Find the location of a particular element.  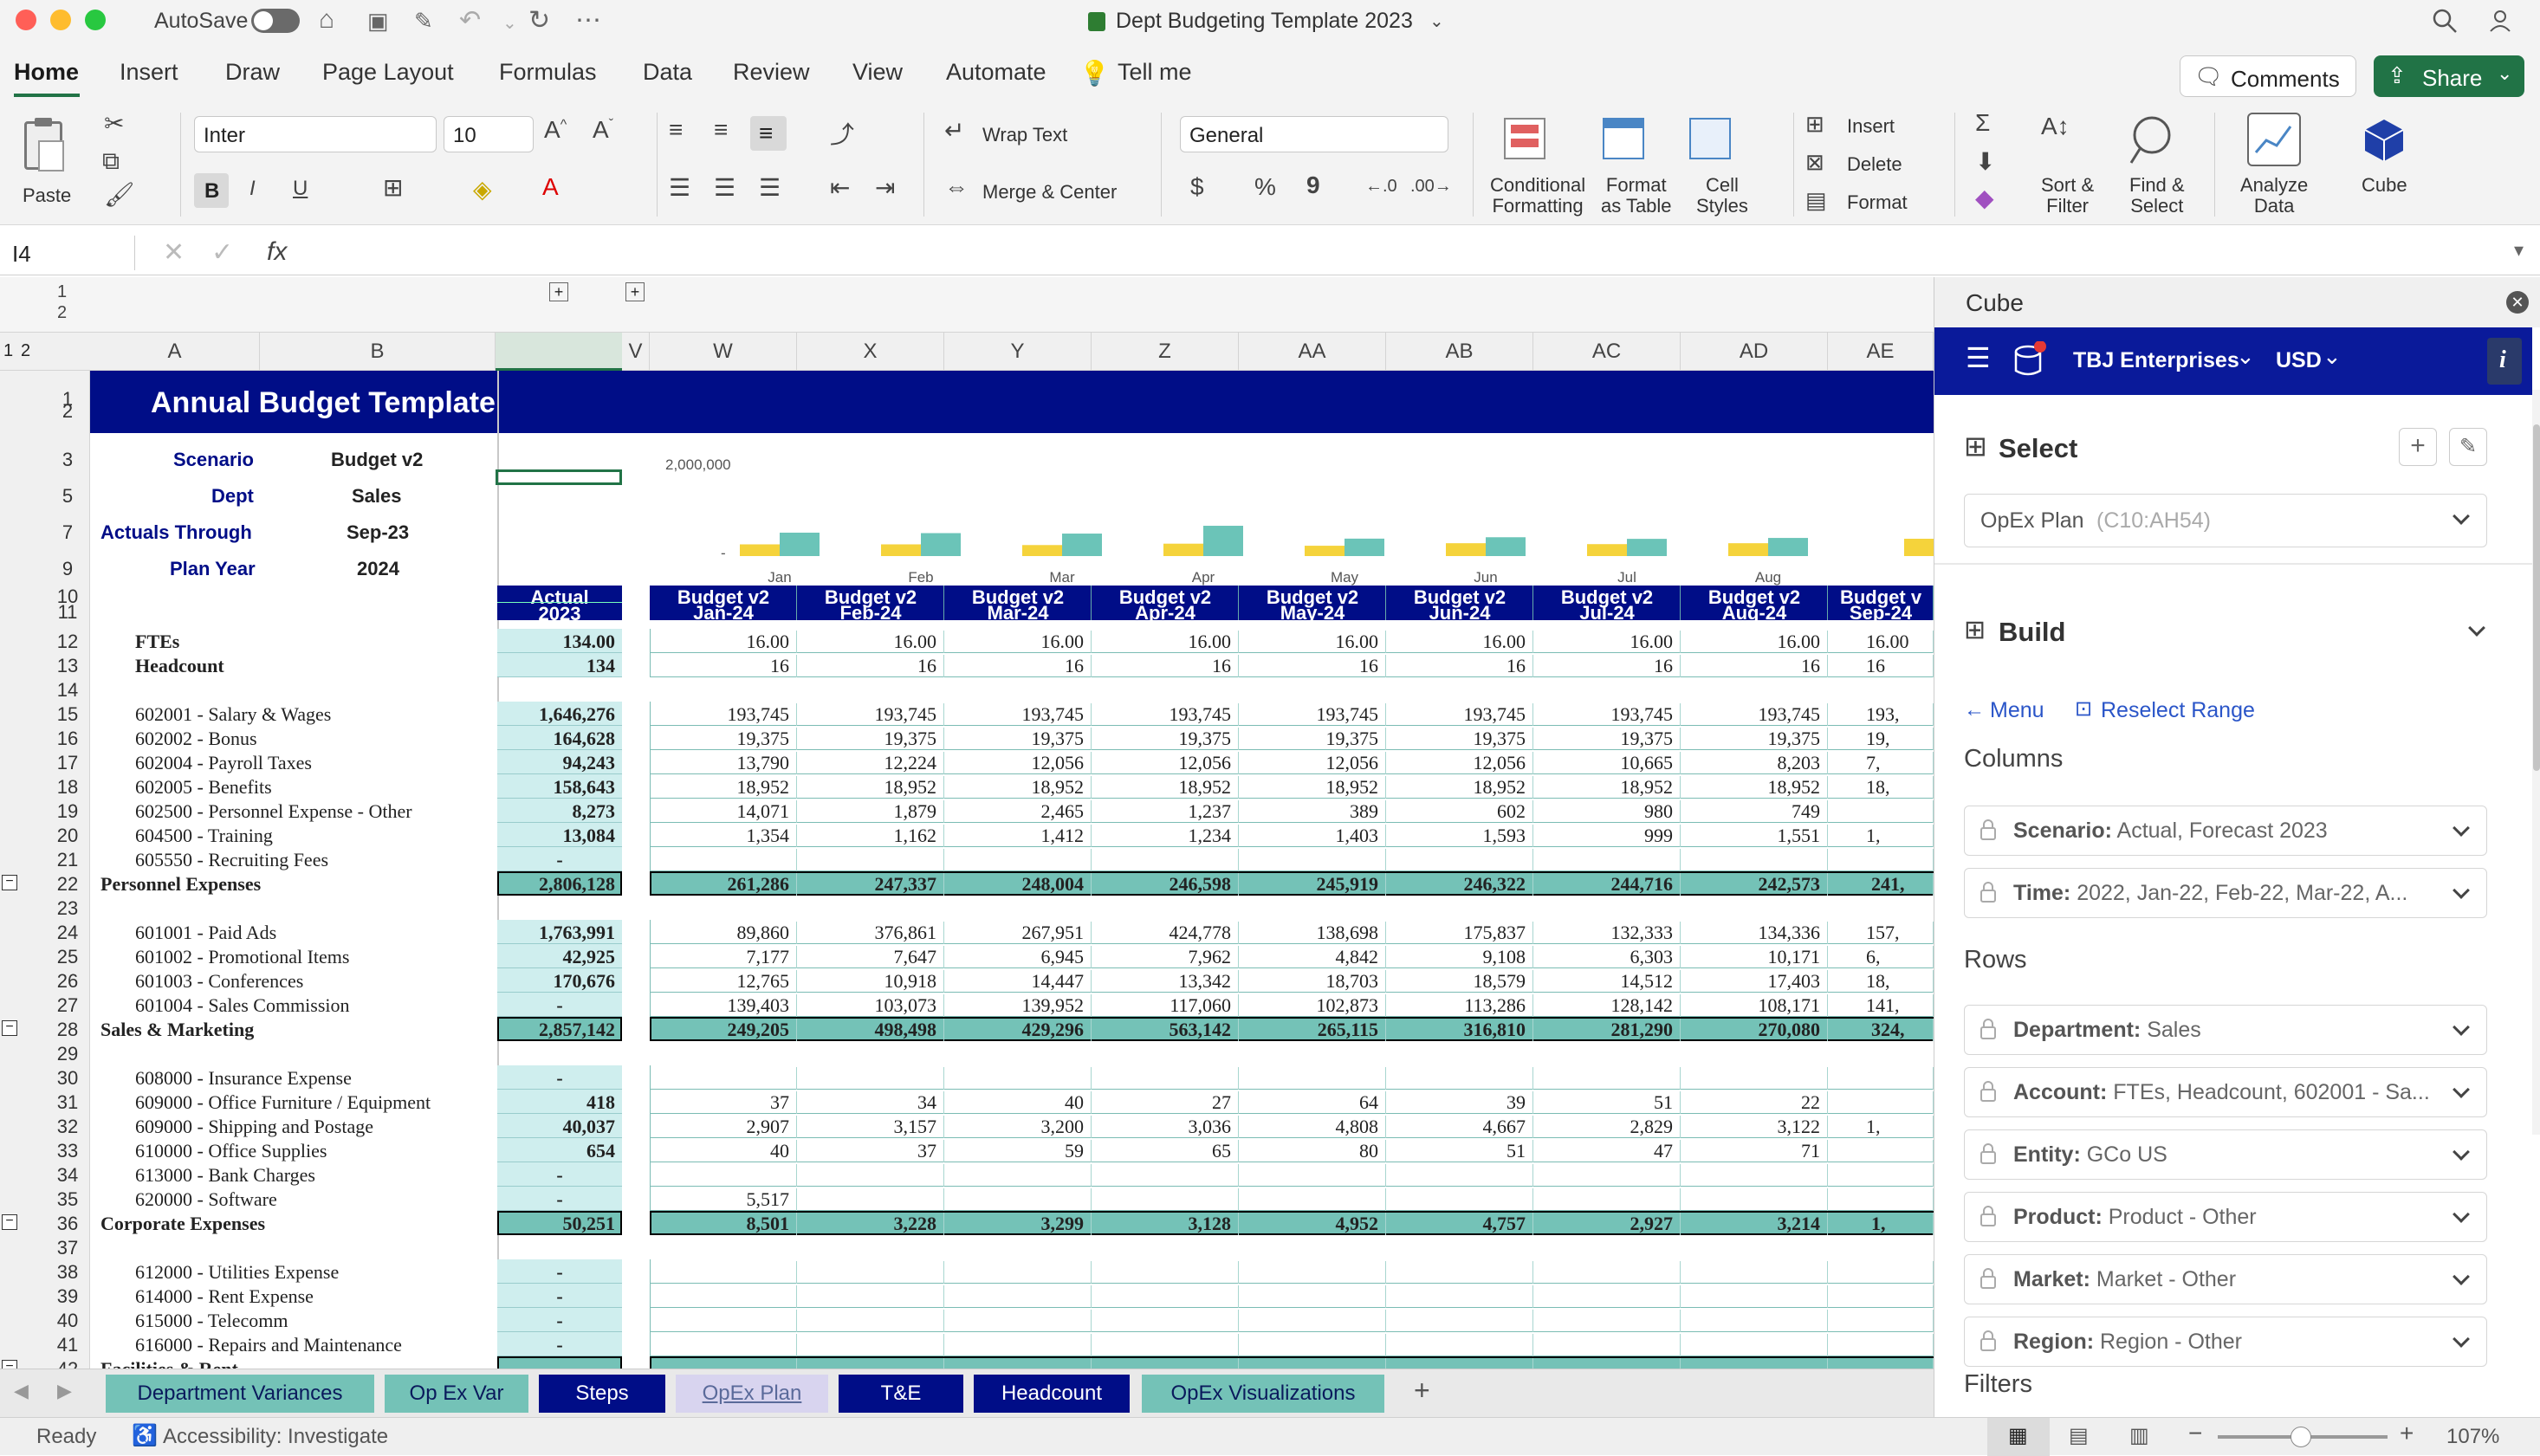

budget-value: 246,598 is located at coordinates (1165, 884).